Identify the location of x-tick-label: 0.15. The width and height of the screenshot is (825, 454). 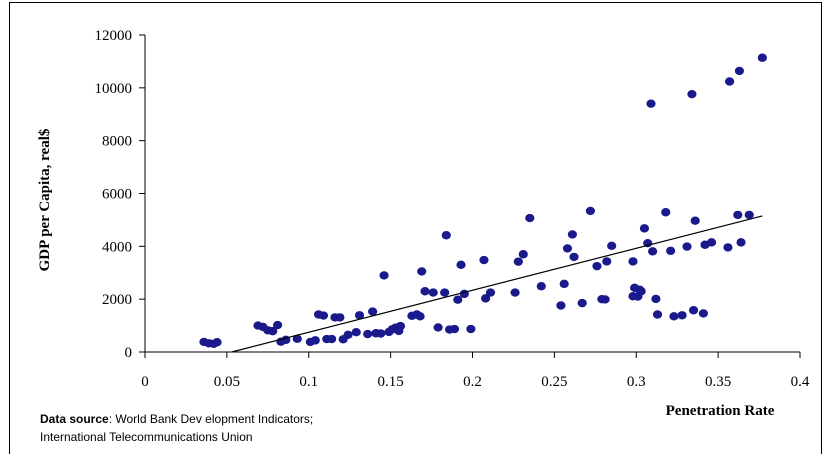
(391, 382).